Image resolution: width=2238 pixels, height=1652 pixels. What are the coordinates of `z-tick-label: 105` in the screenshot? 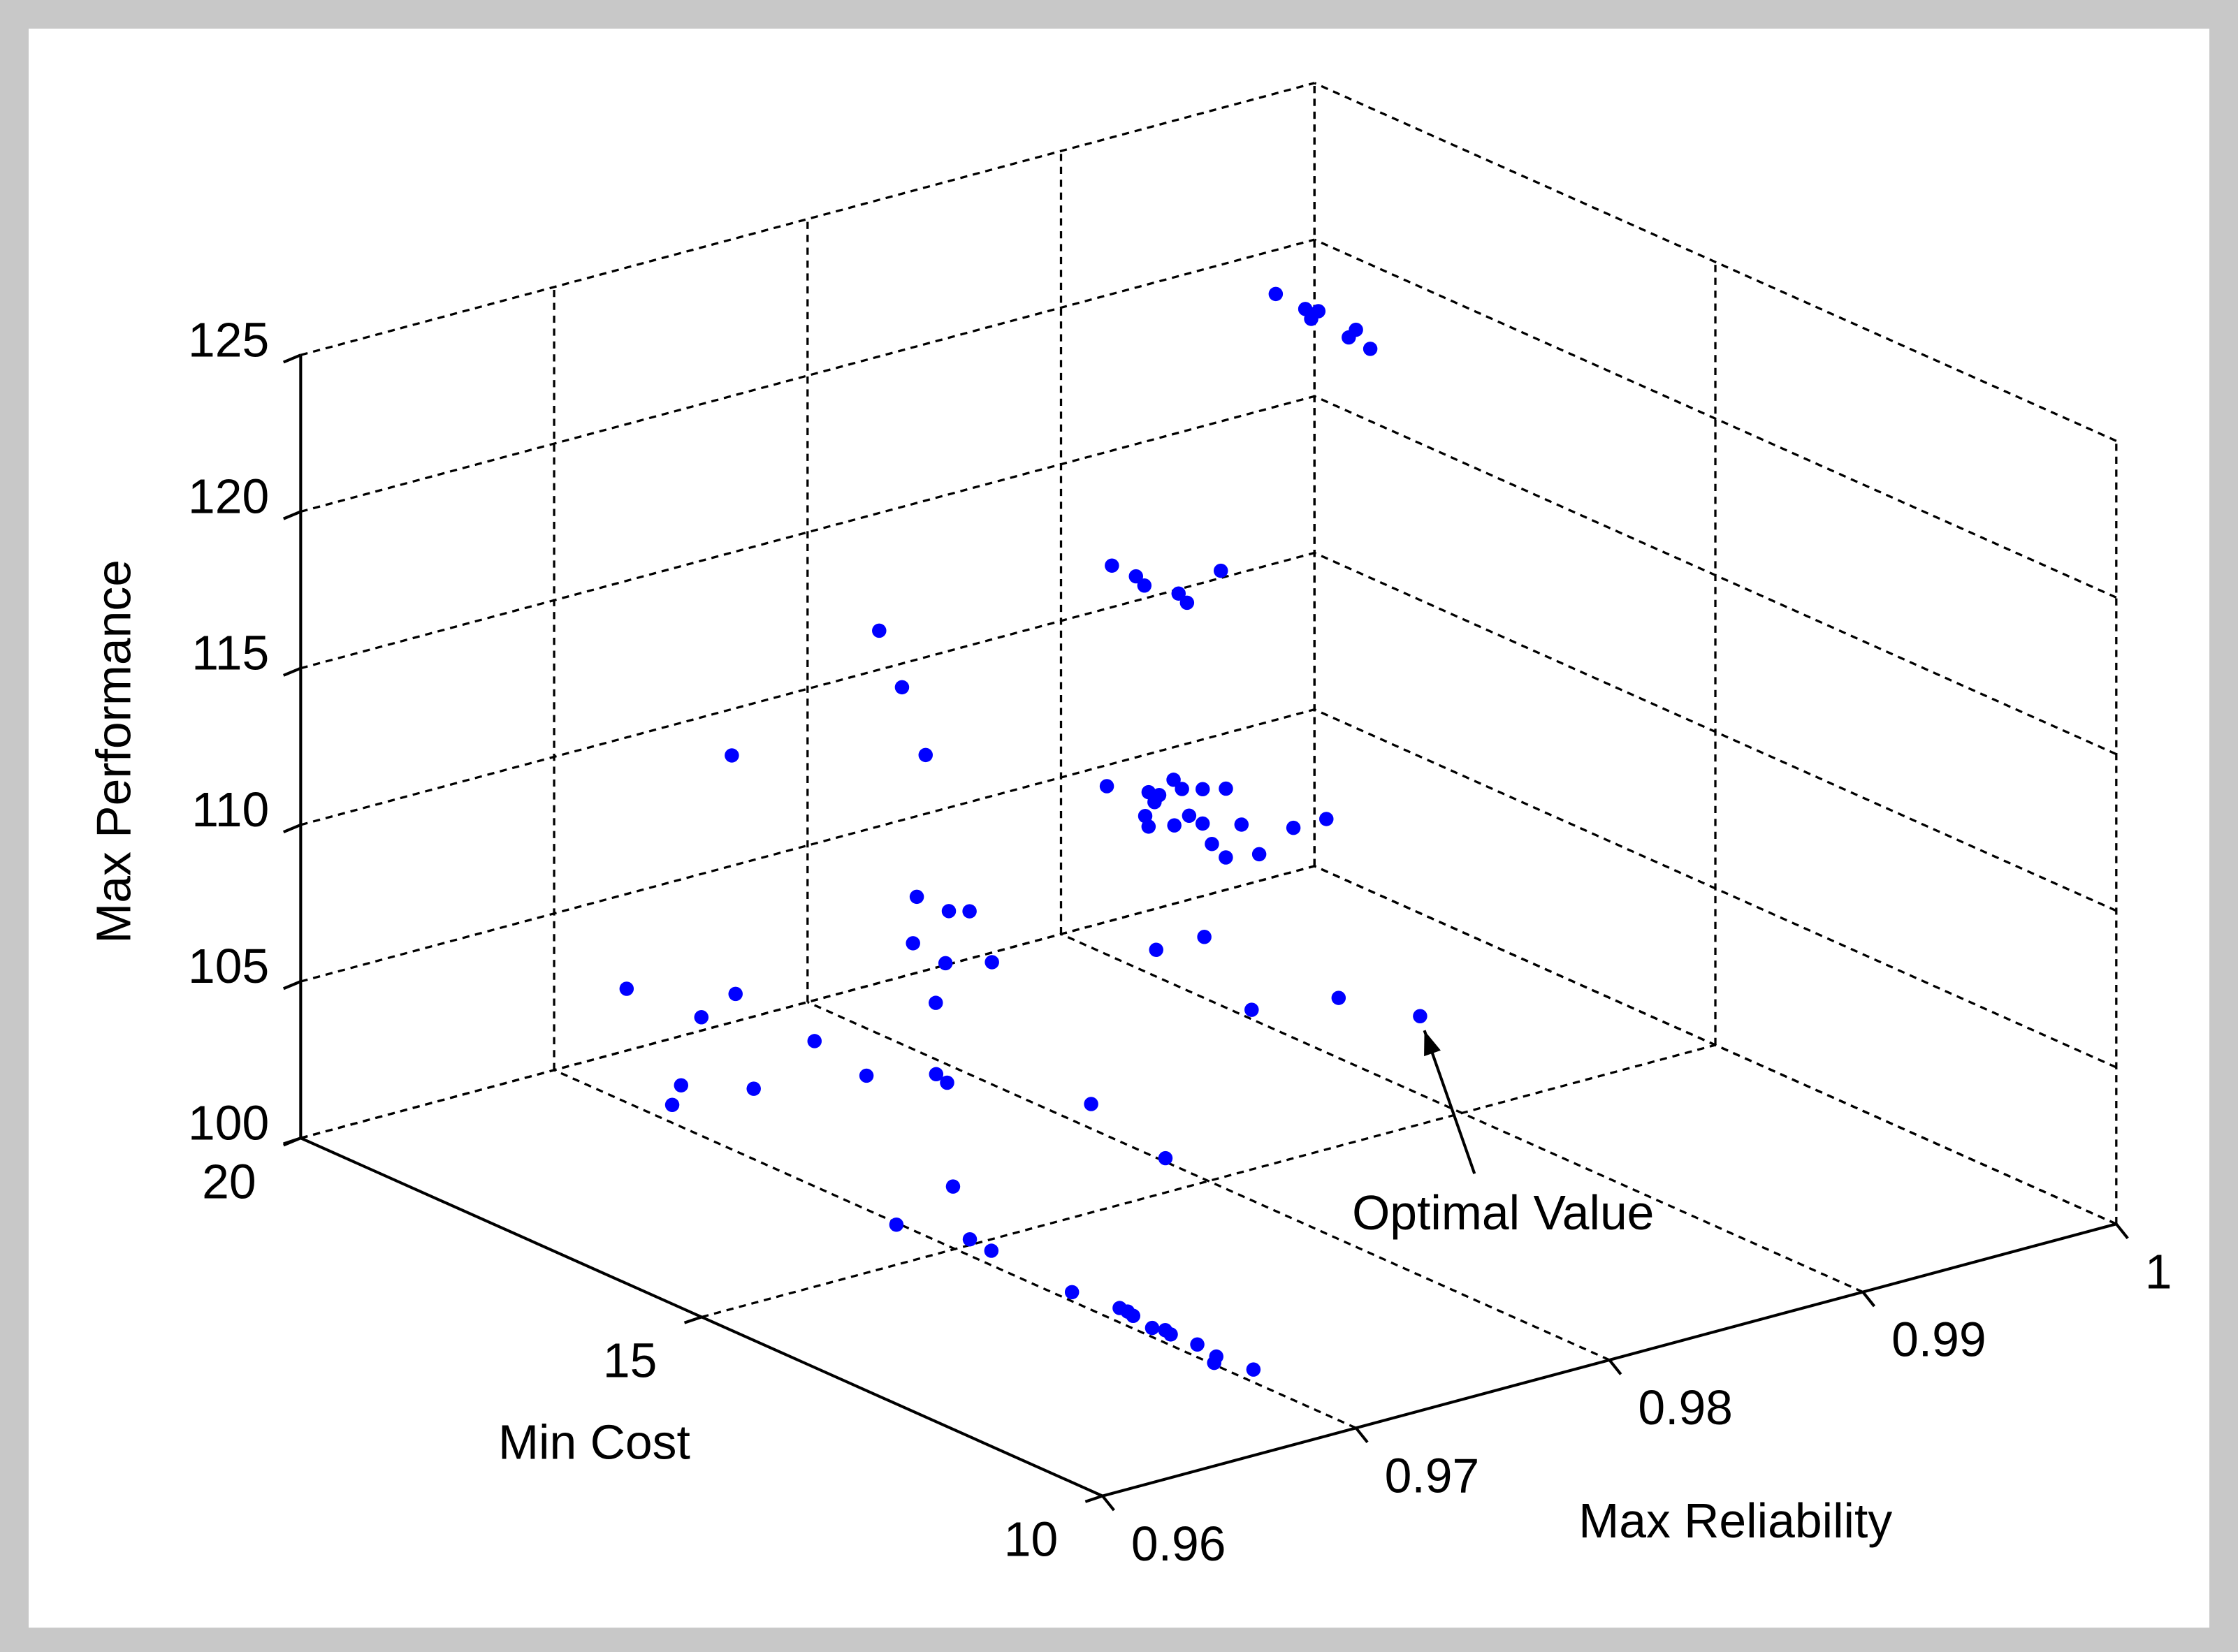 It's located at (228, 966).